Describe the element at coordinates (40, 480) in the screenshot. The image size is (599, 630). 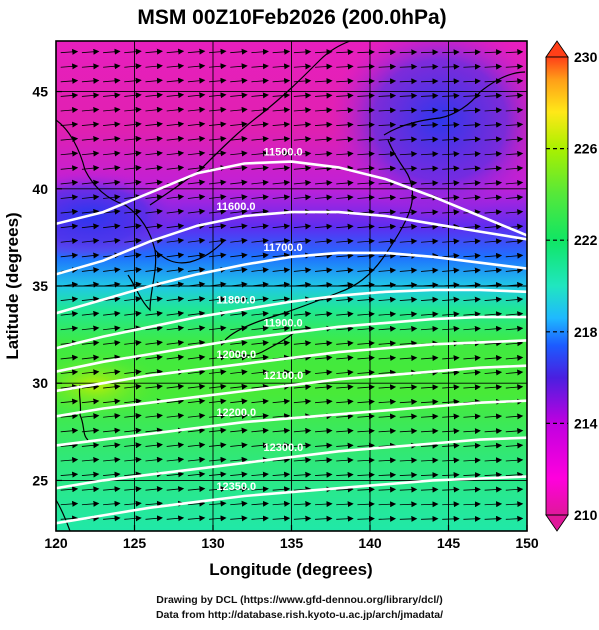
I see `y-tick-label: 25` at that location.